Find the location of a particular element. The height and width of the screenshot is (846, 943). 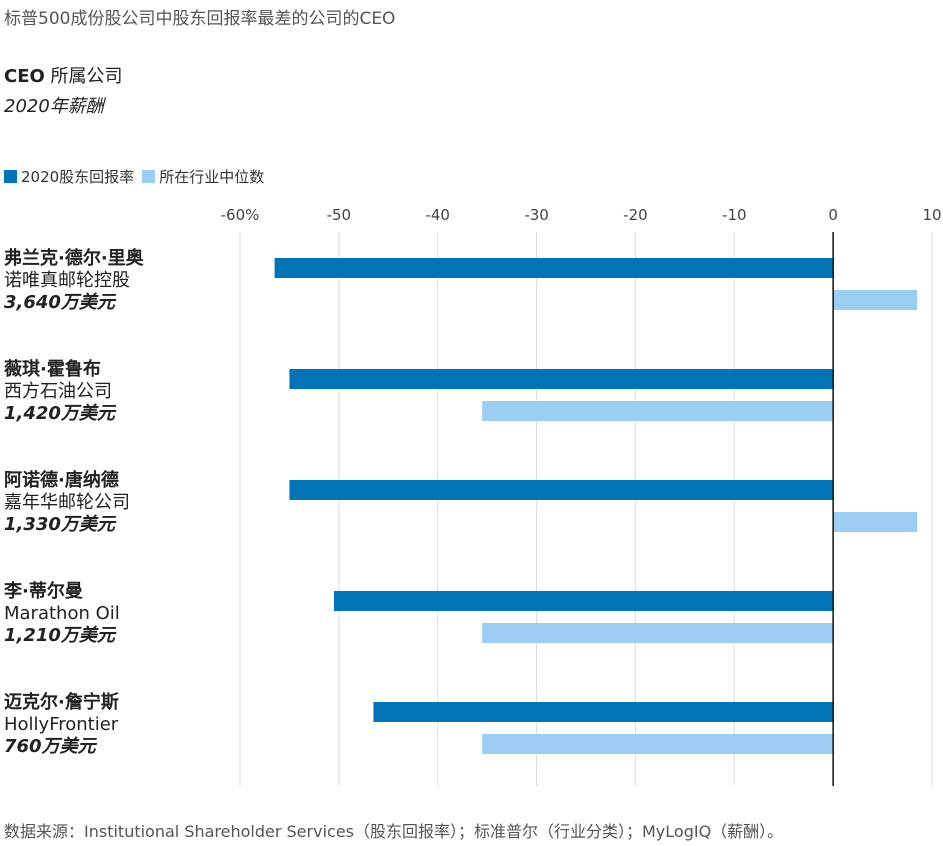

row-label: 弗兰克·德尔·里奥 诺唯真邮轮控股 3,640万美元 is located at coordinates (74, 281).